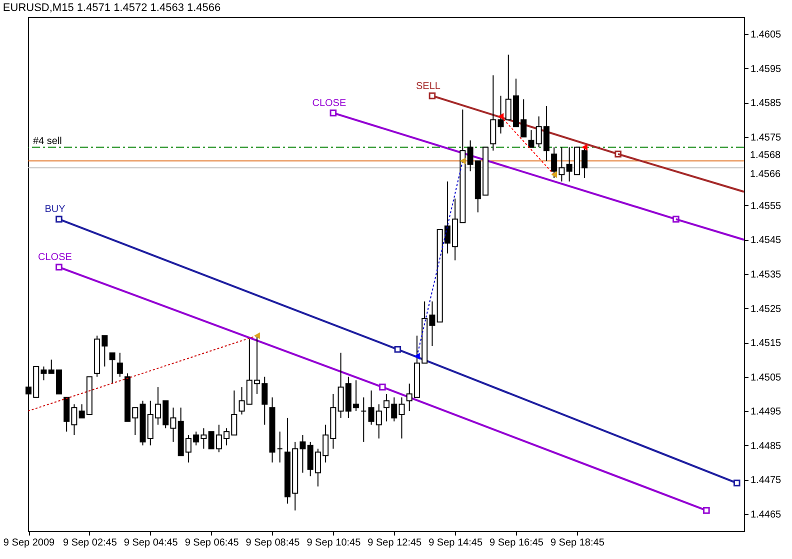  What do you see at coordinates (55, 210) in the screenshot?
I see `series-label: BUY` at bounding box center [55, 210].